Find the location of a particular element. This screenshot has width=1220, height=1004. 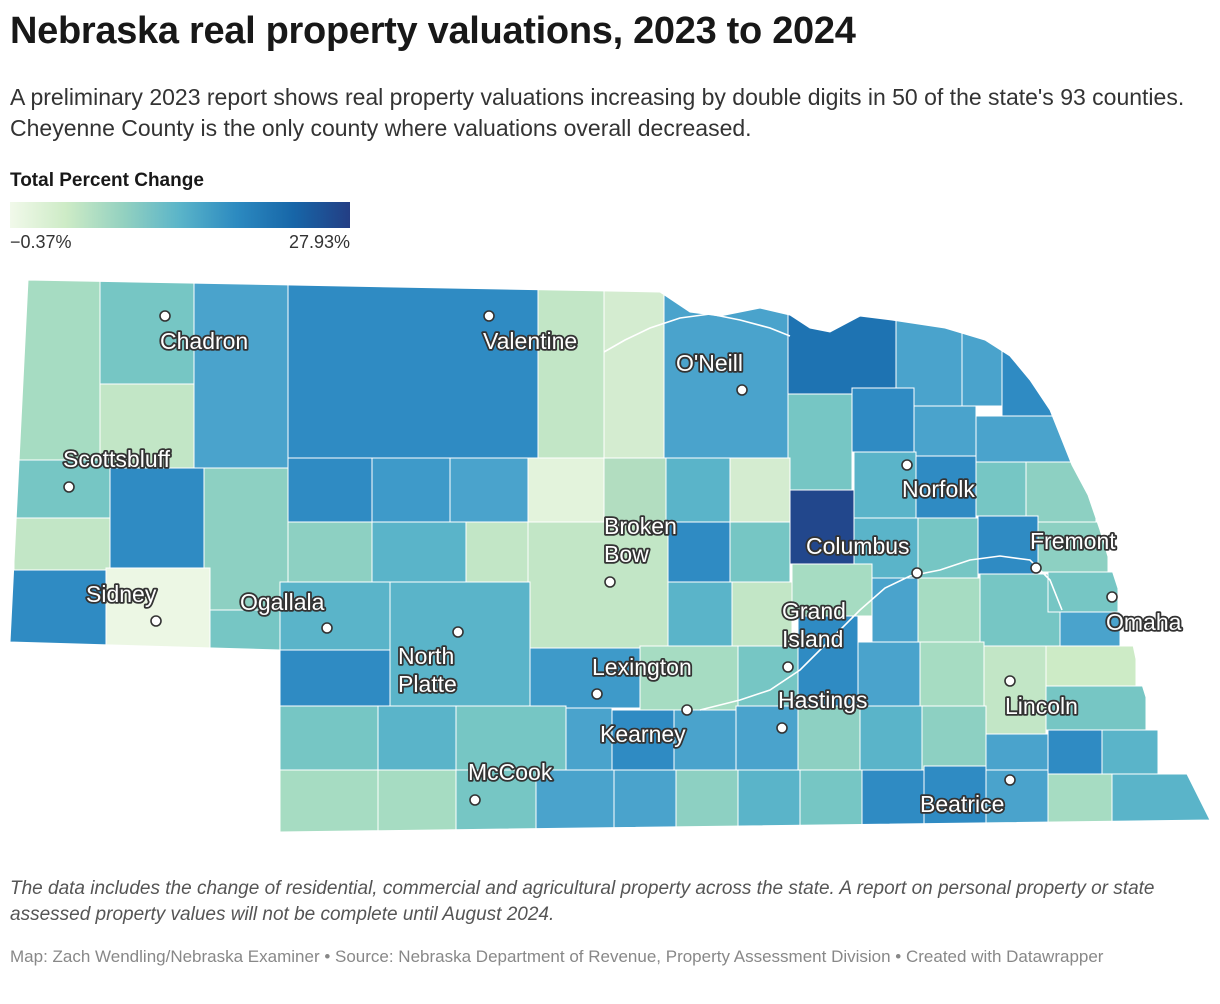

city-label: Lincoln is located at coordinates (1041, 706).